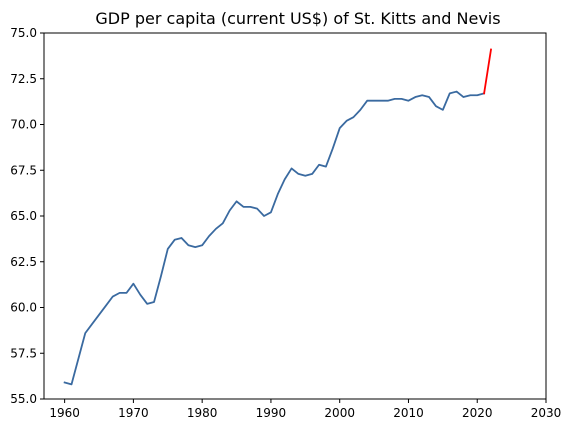 The image size is (573, 435). I want to click on x-tick-label: 1990, so click(271, 413).